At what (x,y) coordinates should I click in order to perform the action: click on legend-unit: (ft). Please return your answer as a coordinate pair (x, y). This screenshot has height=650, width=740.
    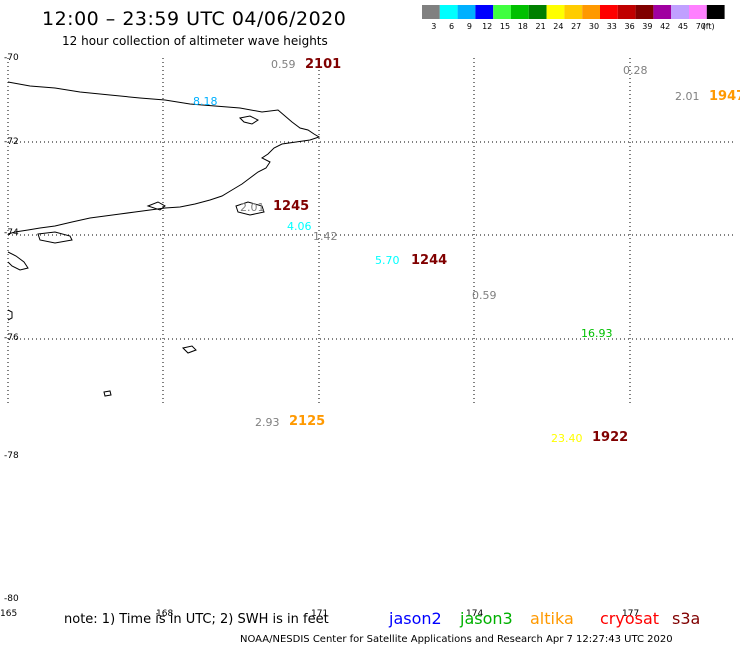
    Looking at the image, I should click on (709, 26).